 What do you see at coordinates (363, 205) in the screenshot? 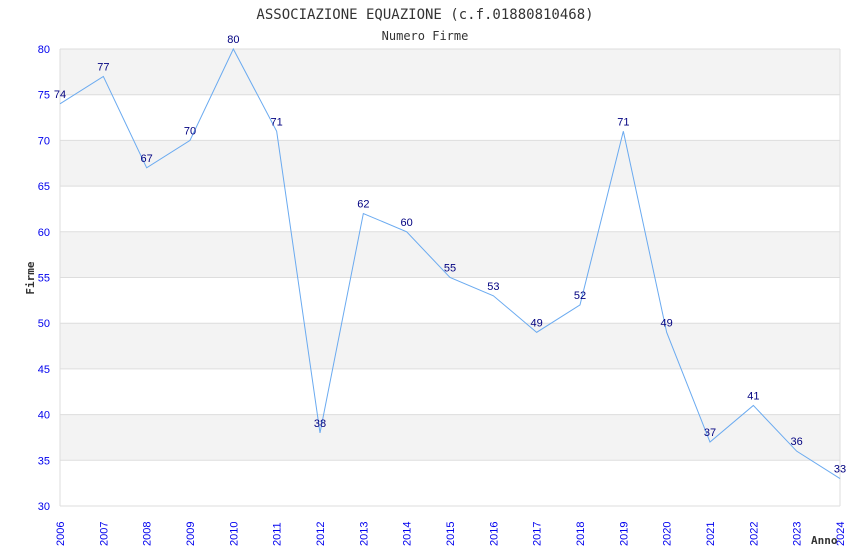
I see `data-label: 62` at bounding box center [363, 205].